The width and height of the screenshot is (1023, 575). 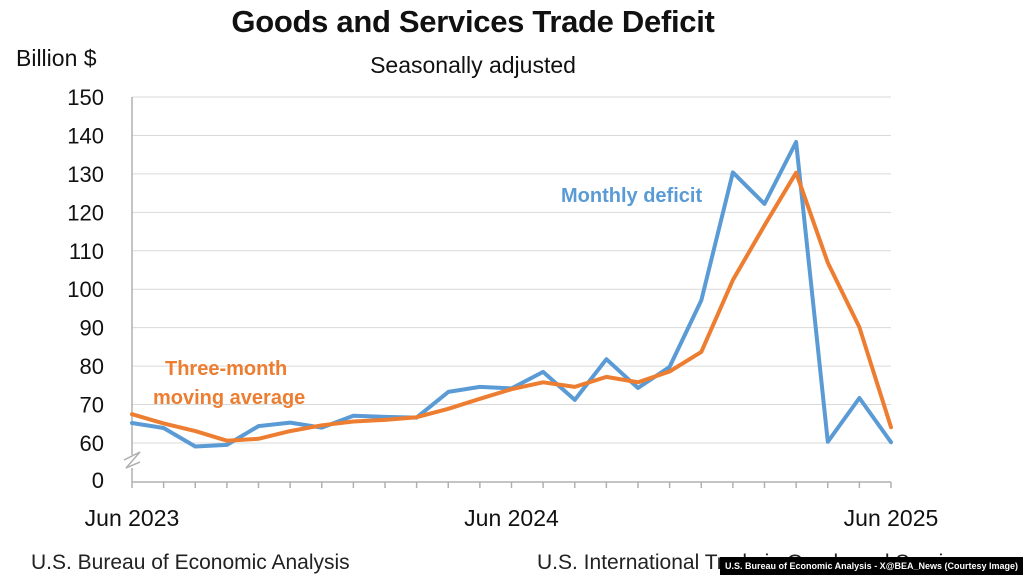 What do you see at coordinates (229, 398) in the screenshot?
I see `moving-average-annotation-line2: moving average` at bounding box center [229, 398].